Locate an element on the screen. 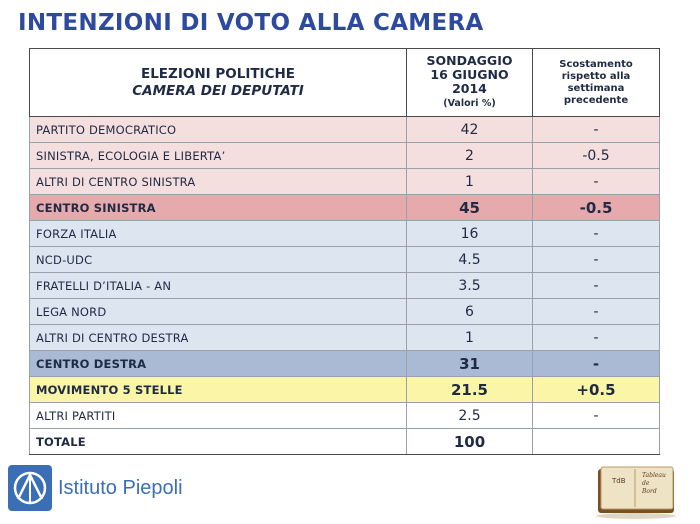 The height and width of the screenshot is (524, 700). vote-value: 2.5 is located at coordinates (469, 415).